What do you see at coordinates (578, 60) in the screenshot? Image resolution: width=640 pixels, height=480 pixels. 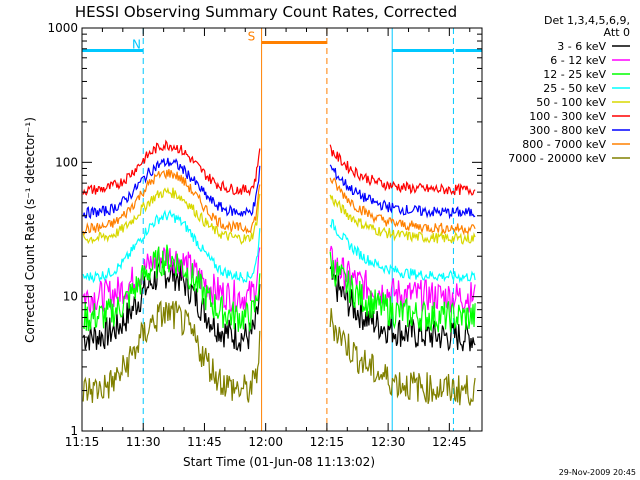 I see `legend-entry-1: 6 - 12 keV` at bounding box center [578, 60].